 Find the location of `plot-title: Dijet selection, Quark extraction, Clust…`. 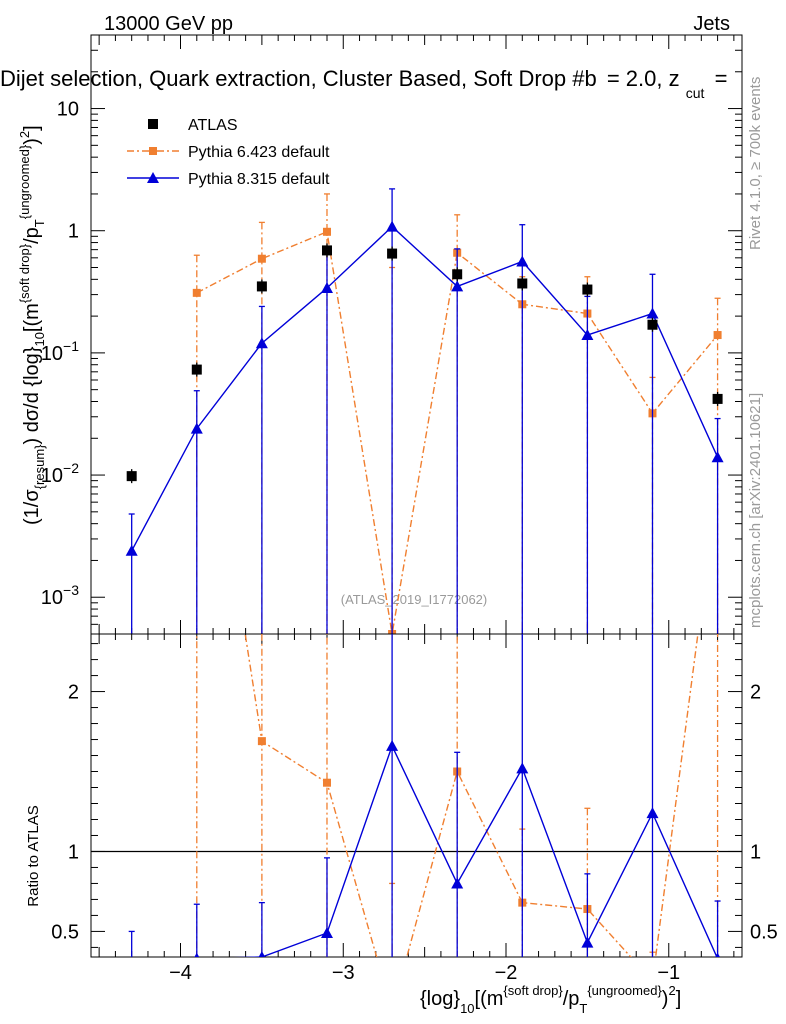

plot-title: Dijet selection, Quark extraction, Clust… is located at coordinates (363, 84).